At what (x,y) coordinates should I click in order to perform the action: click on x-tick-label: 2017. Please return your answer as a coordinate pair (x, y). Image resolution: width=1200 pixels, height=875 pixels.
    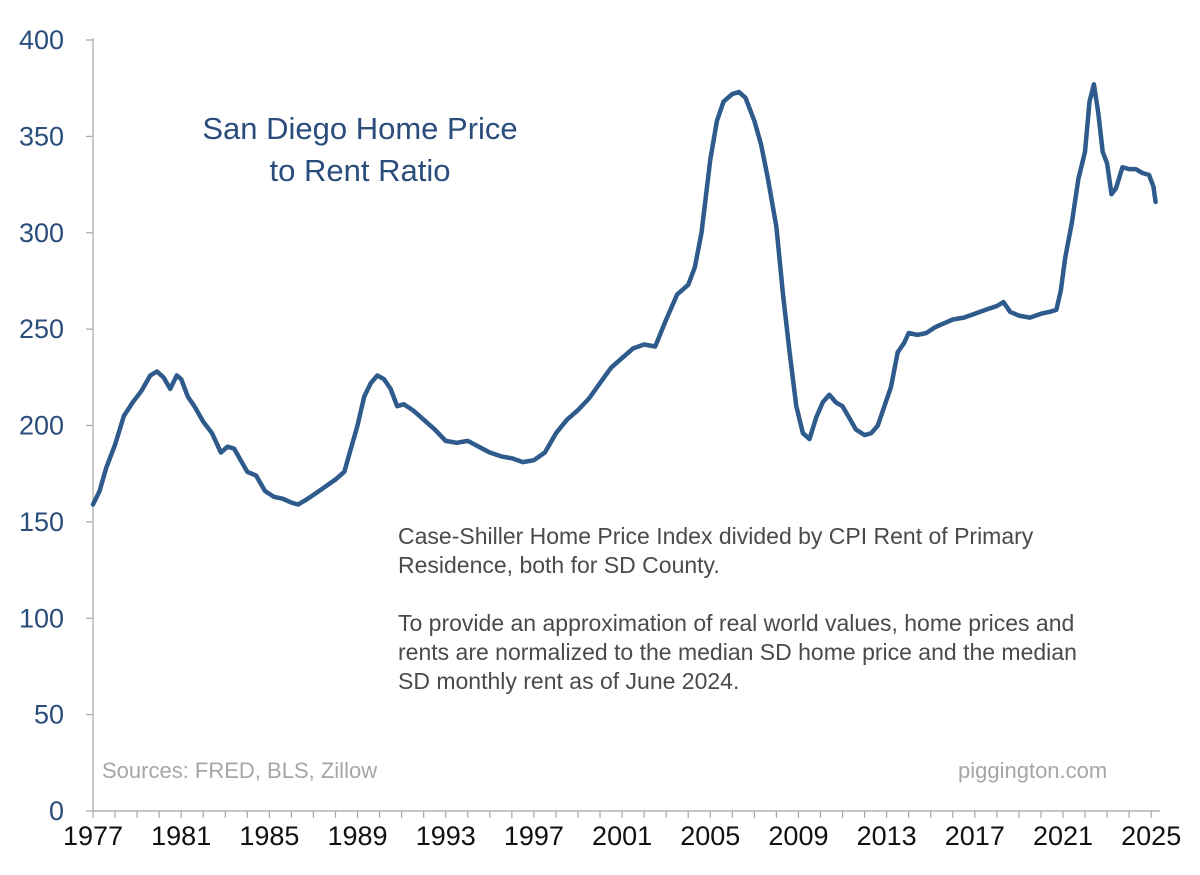
    Looking at the image, I should click on (975, 836).